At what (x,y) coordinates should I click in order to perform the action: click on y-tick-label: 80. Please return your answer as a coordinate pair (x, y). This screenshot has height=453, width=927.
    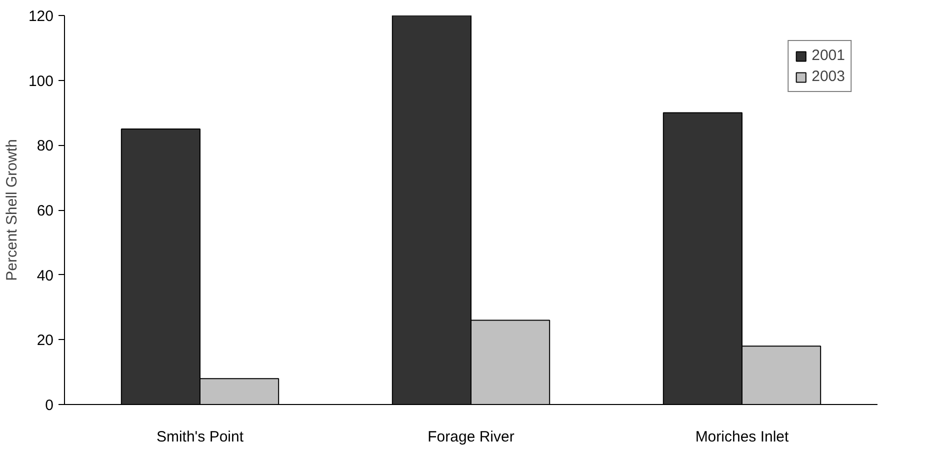
    Looking at the image, I should click on (45, 146).